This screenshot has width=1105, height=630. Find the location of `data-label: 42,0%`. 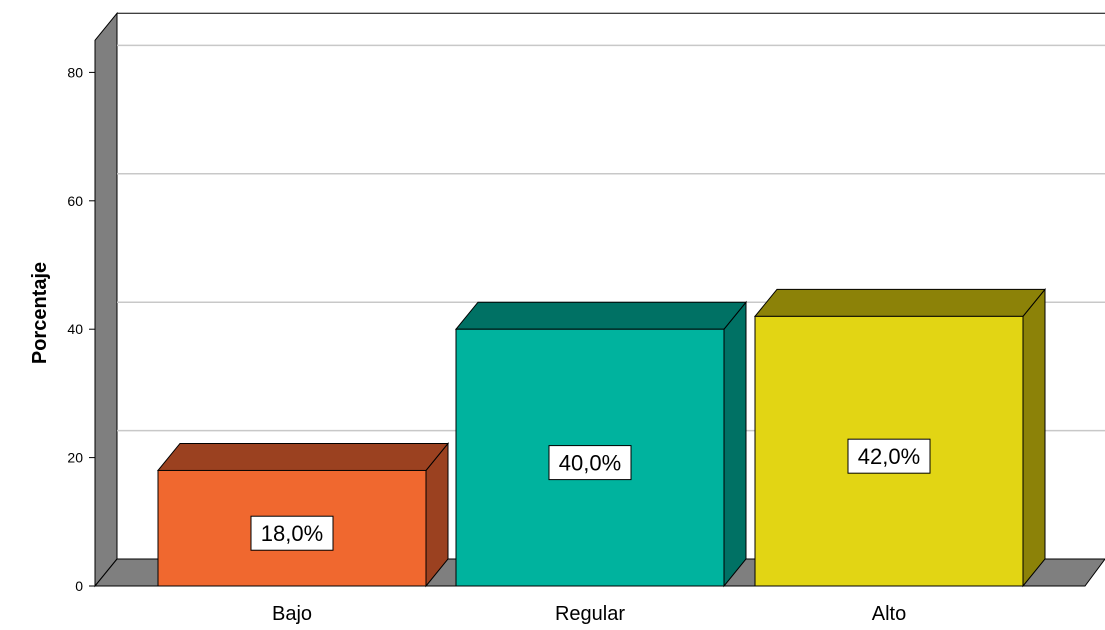

data-label: 42,0% is located at coordinates (889, 456).